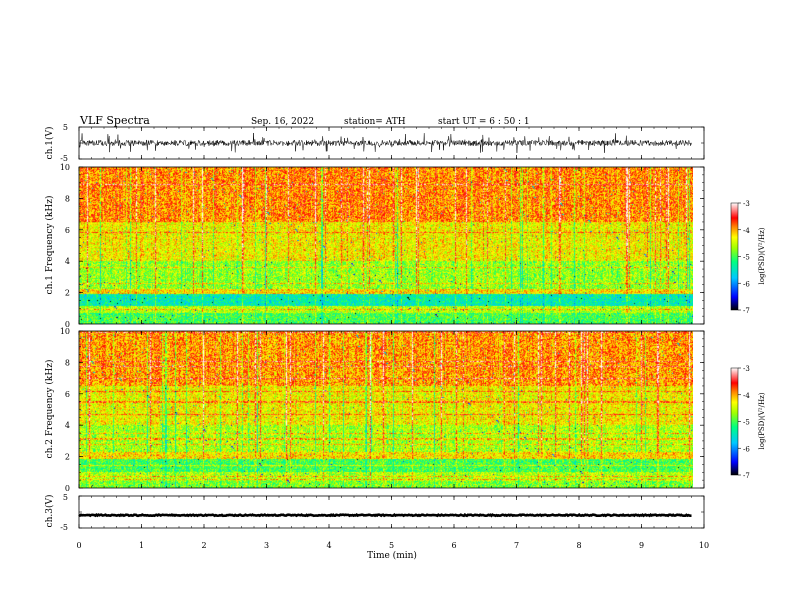 Image resolution: width=792 pixels, height=616 pixels. What do you see at coordinates (141, 545) in the screenshot?
I see `x-tick-label: 1` at bounding box center [141, 545].